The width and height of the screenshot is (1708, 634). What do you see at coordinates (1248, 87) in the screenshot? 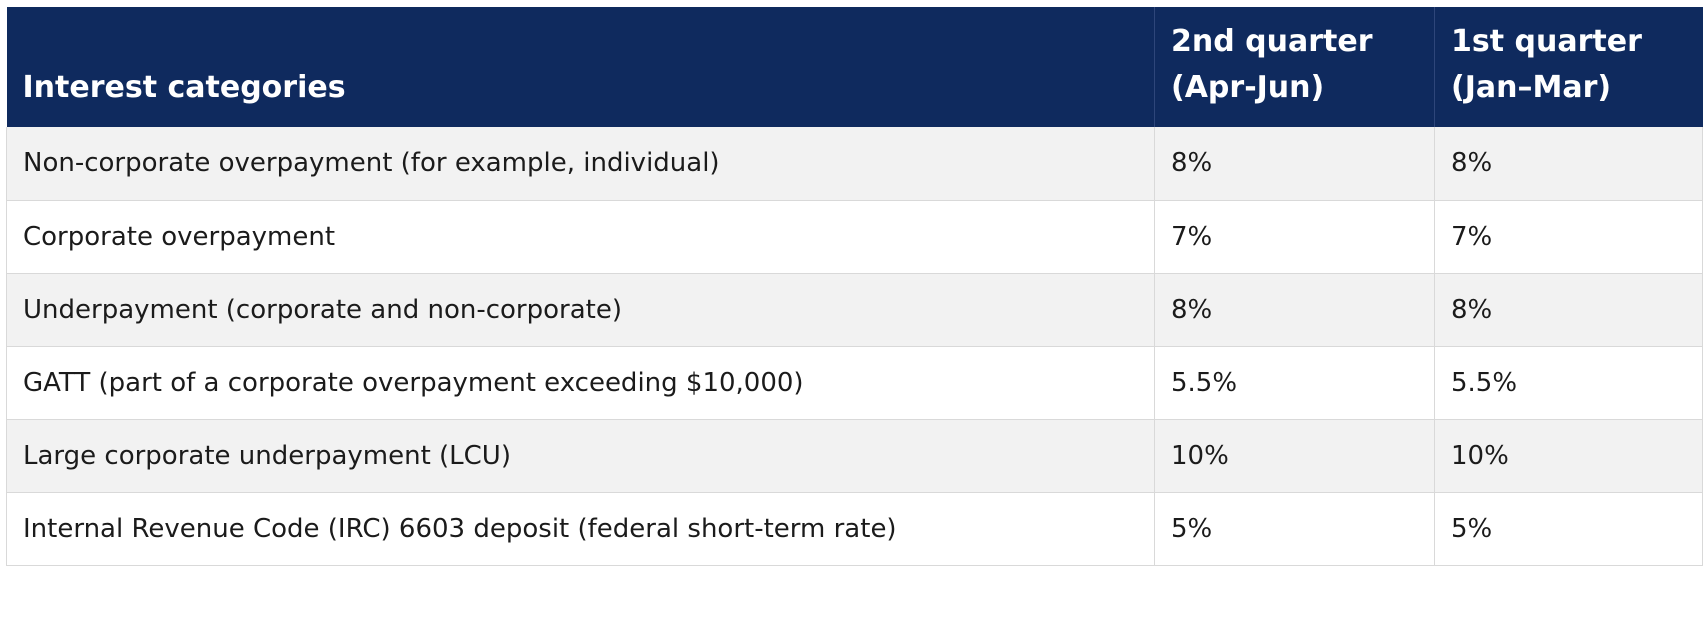
I see `header-2nd-quarter-months: (Apr-Jun)` at bounding box center [1248, 87].